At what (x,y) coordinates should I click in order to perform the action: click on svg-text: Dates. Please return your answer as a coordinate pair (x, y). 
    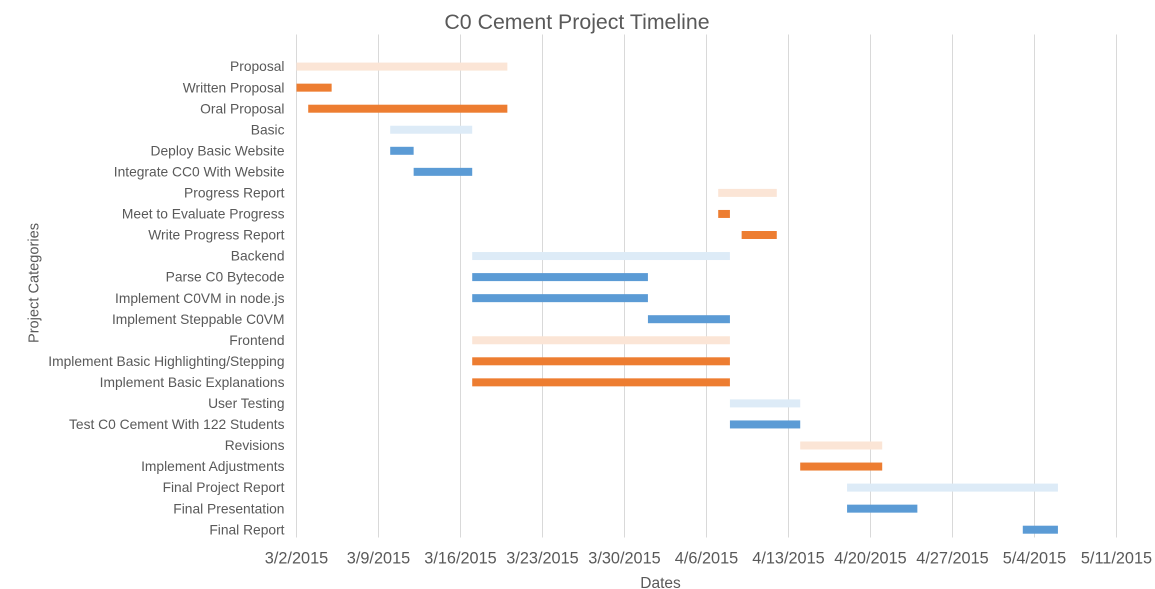
    Looking at the image, I should click on (660, 582).